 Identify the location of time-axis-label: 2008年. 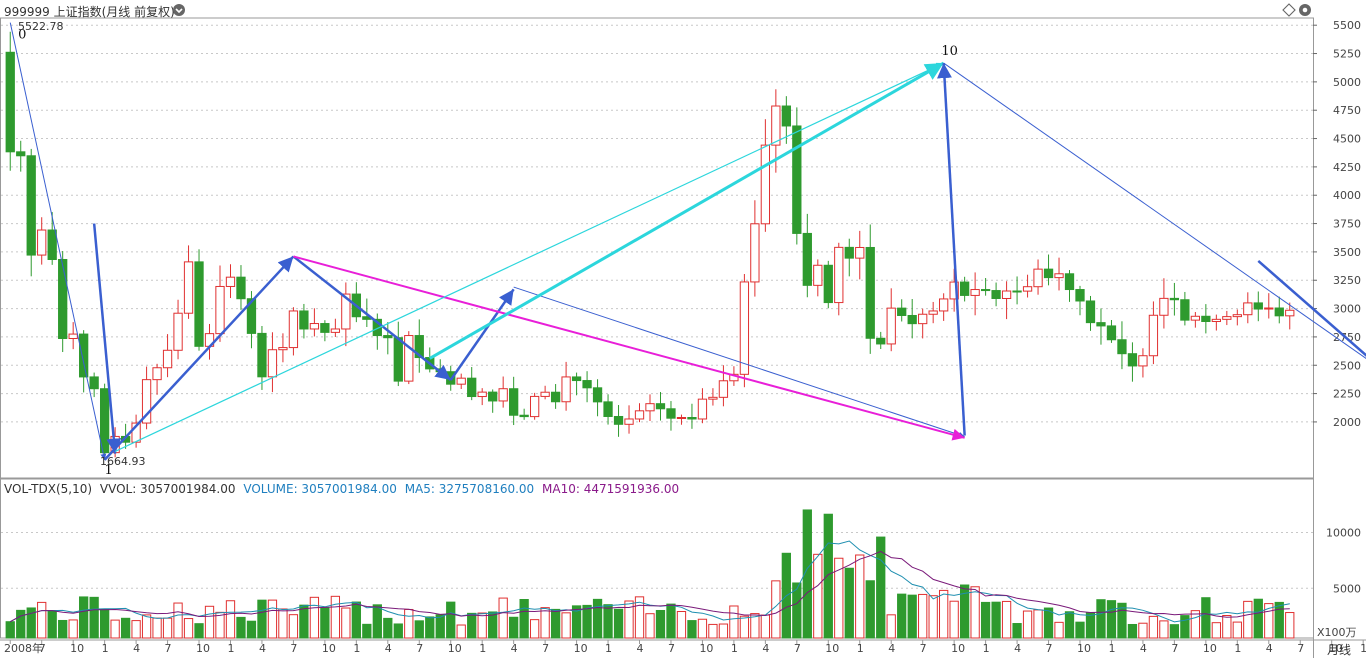
(23, 648).